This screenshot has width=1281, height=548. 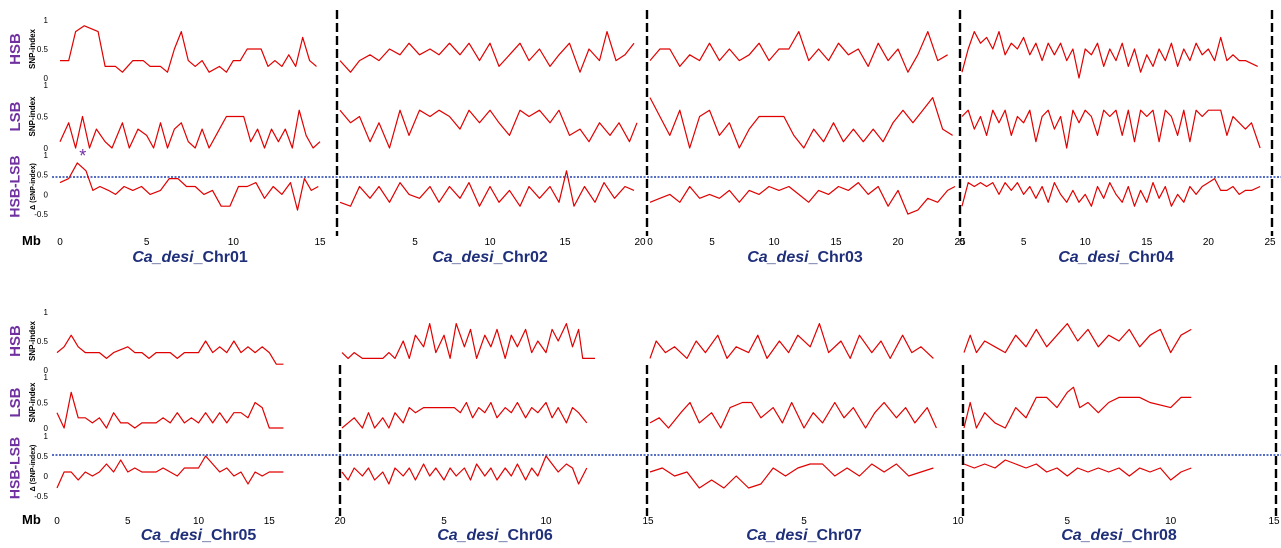 What do you see at coordinates (190, 257) in the screenshot?
I see `chromosome-label: Ca_desi_Chr01` at bounding box center [190, 257].